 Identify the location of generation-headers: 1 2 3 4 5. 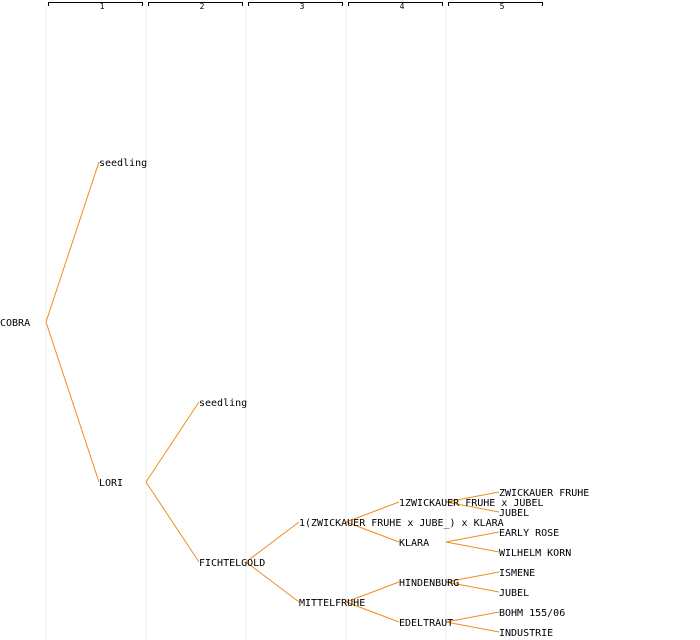
(295, 6).